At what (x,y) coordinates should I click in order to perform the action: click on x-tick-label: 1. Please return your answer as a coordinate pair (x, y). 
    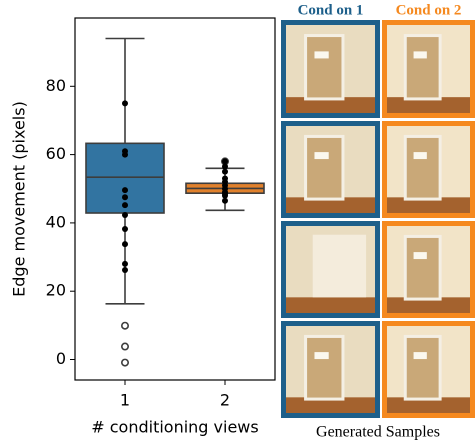
    Looking at the image, I should click on (125, 400).